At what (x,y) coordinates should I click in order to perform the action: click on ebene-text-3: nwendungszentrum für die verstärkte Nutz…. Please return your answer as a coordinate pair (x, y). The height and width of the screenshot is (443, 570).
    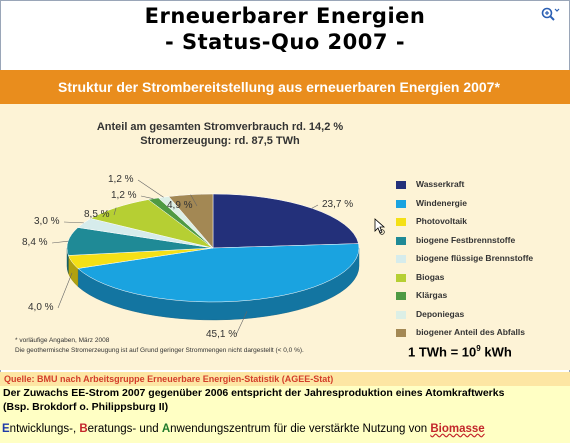
    Looking at the image, I should click on (300, 429).